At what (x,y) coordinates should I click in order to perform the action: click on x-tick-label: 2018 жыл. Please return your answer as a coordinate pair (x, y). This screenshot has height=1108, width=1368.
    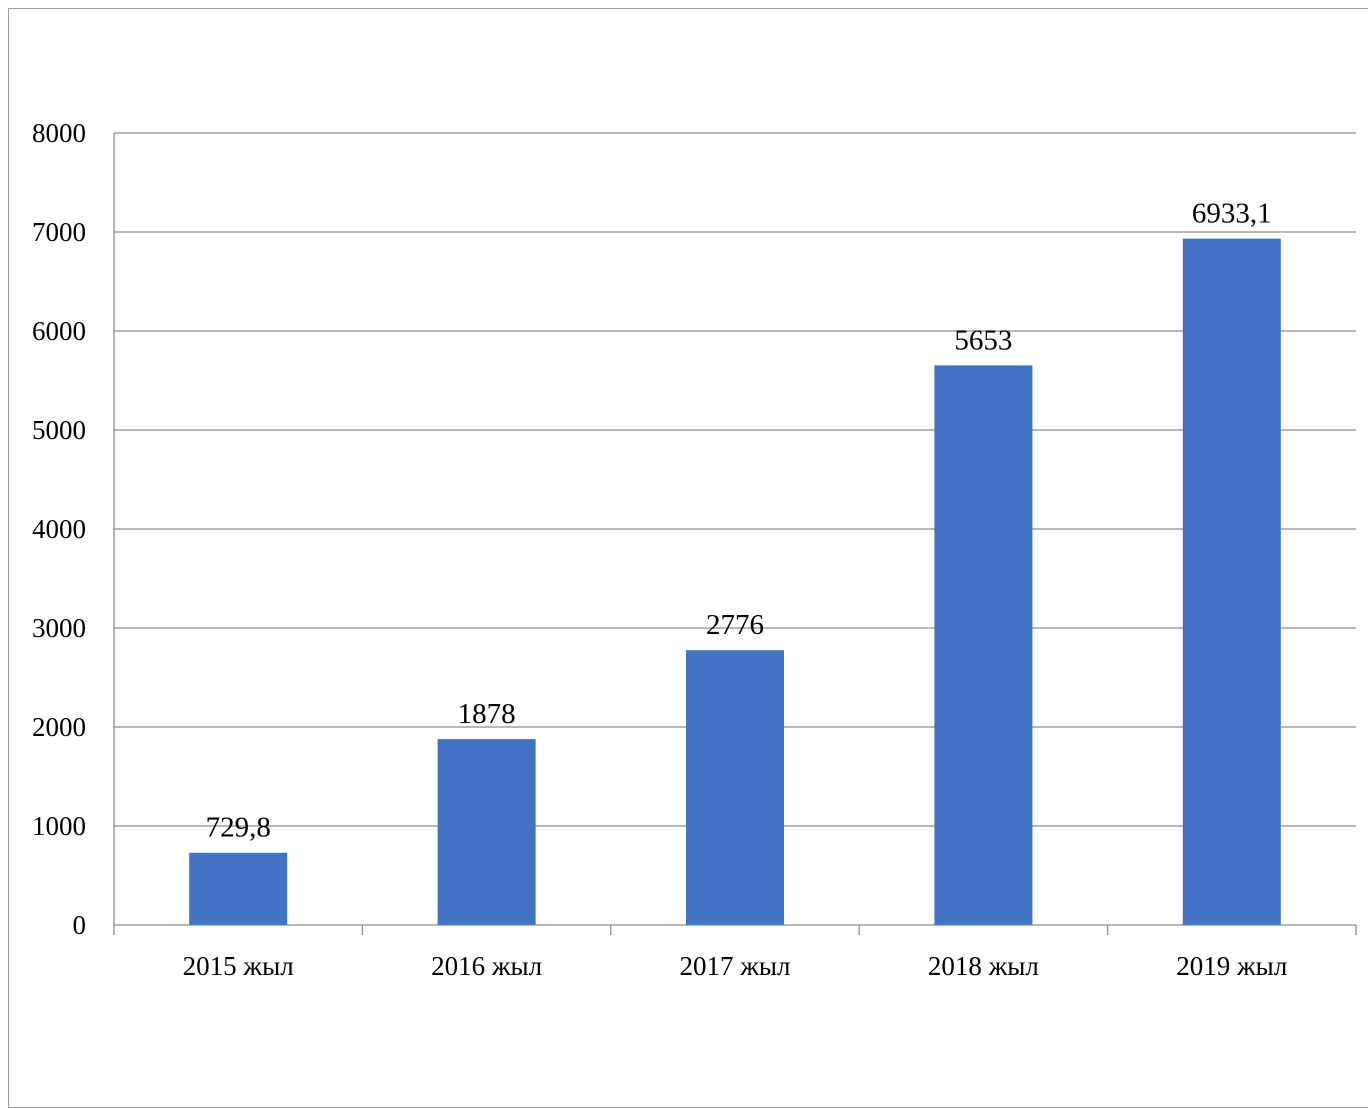
    Looking at the image, I should click on (983, 966).